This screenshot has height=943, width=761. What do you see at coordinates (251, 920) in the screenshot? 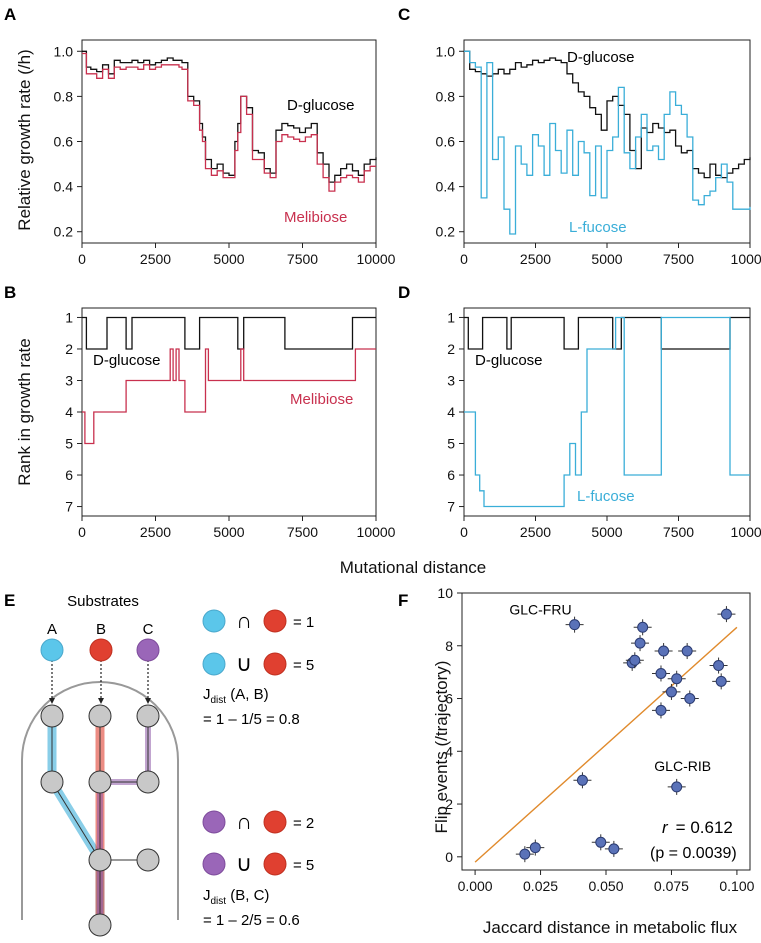
I see `jdist-bc-value: = 1 – 2/5 = 0.6` at bounding box center [251, 920].